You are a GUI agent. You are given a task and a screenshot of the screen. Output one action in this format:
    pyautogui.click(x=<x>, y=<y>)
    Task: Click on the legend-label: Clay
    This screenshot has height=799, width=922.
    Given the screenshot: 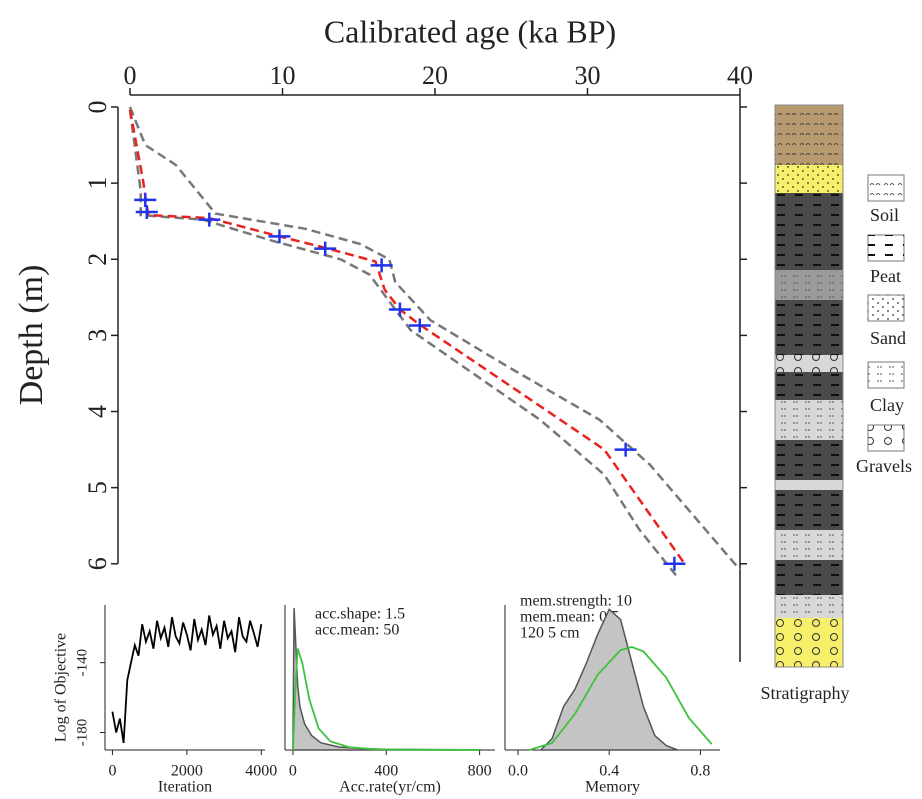 What is the action you would take?
    pyautogui.click(x=887, y=405)
    